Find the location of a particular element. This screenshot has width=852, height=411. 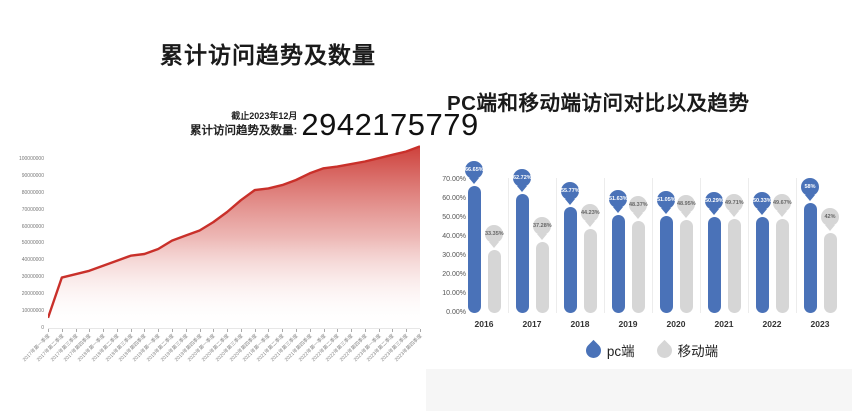

pct-axis-label: 50.00% is located at coordinates (454, 217).